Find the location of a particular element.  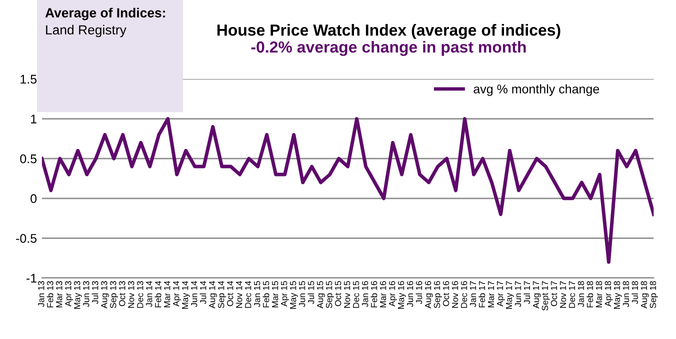

legend-label: avg % monthly change is located at coordinates (537, 90).